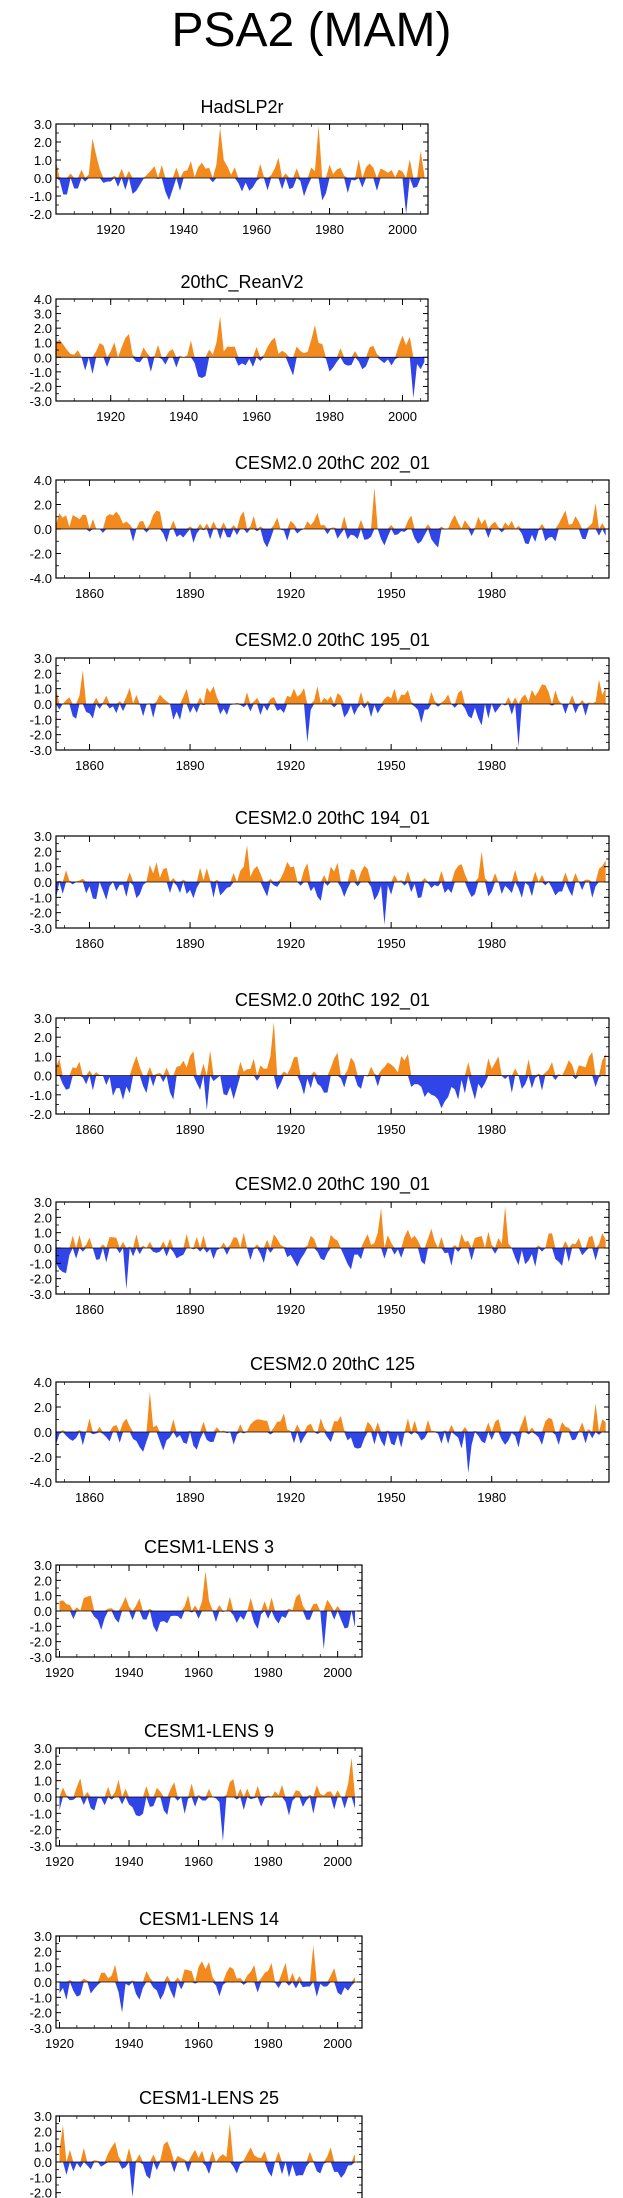 The height and width of the screenshot is (2198, 623). I want to click on y-tick-label: -4.0, so click(41, 1482).